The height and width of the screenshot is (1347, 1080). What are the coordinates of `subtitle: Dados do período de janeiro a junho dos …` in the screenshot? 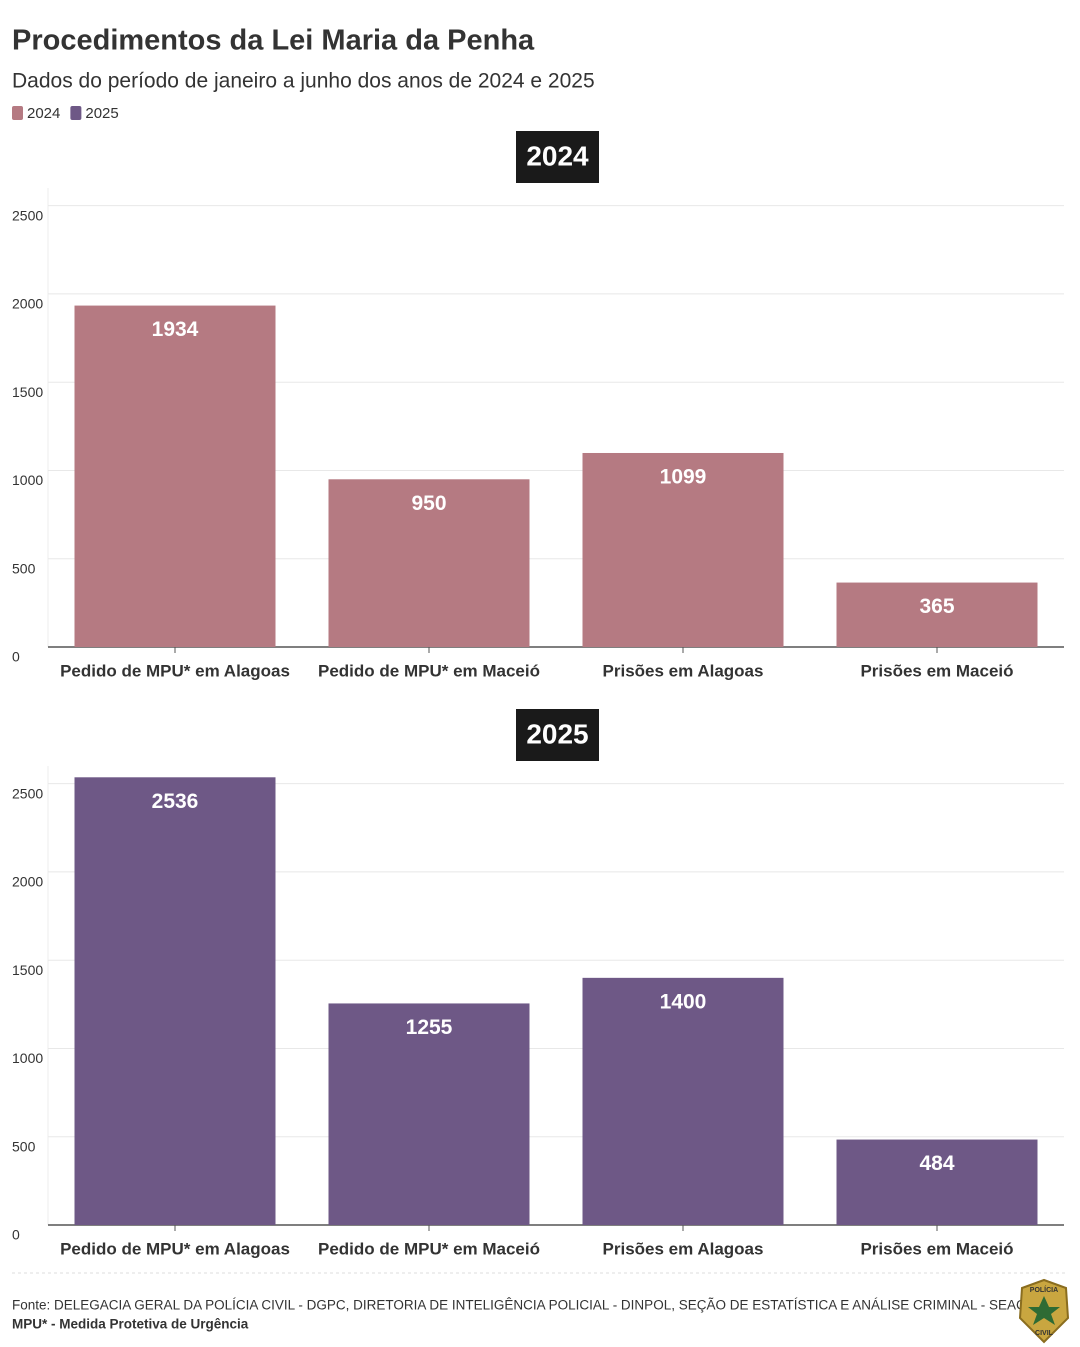 It's located at (303, 81).